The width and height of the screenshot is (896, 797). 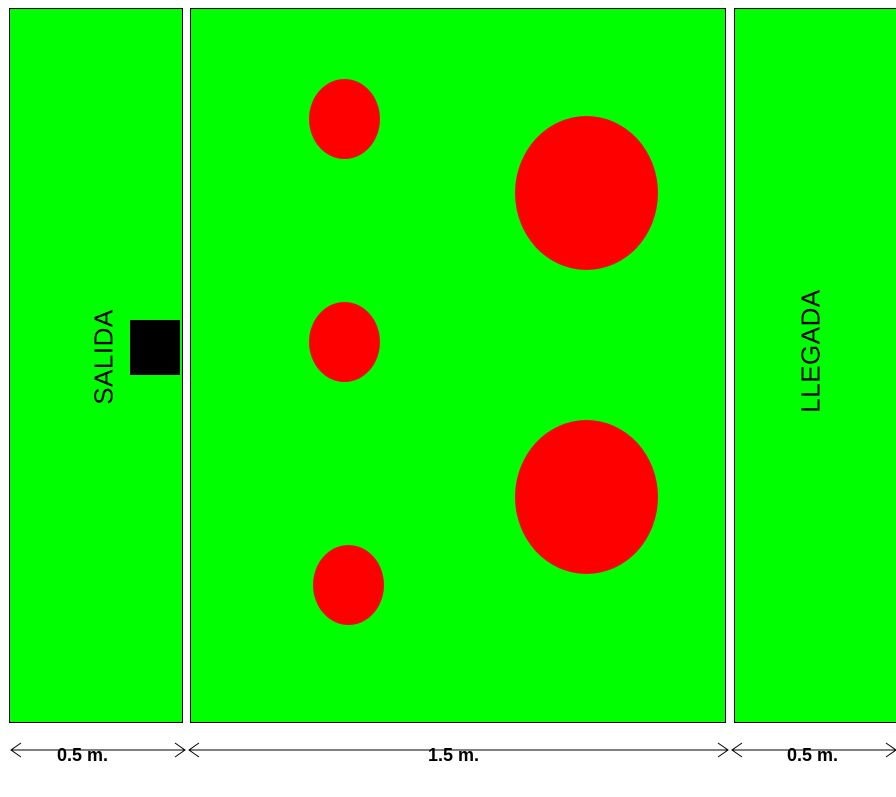 I want to click on dimension-label-finish: 0.5 m., so click(x=813, y=755).